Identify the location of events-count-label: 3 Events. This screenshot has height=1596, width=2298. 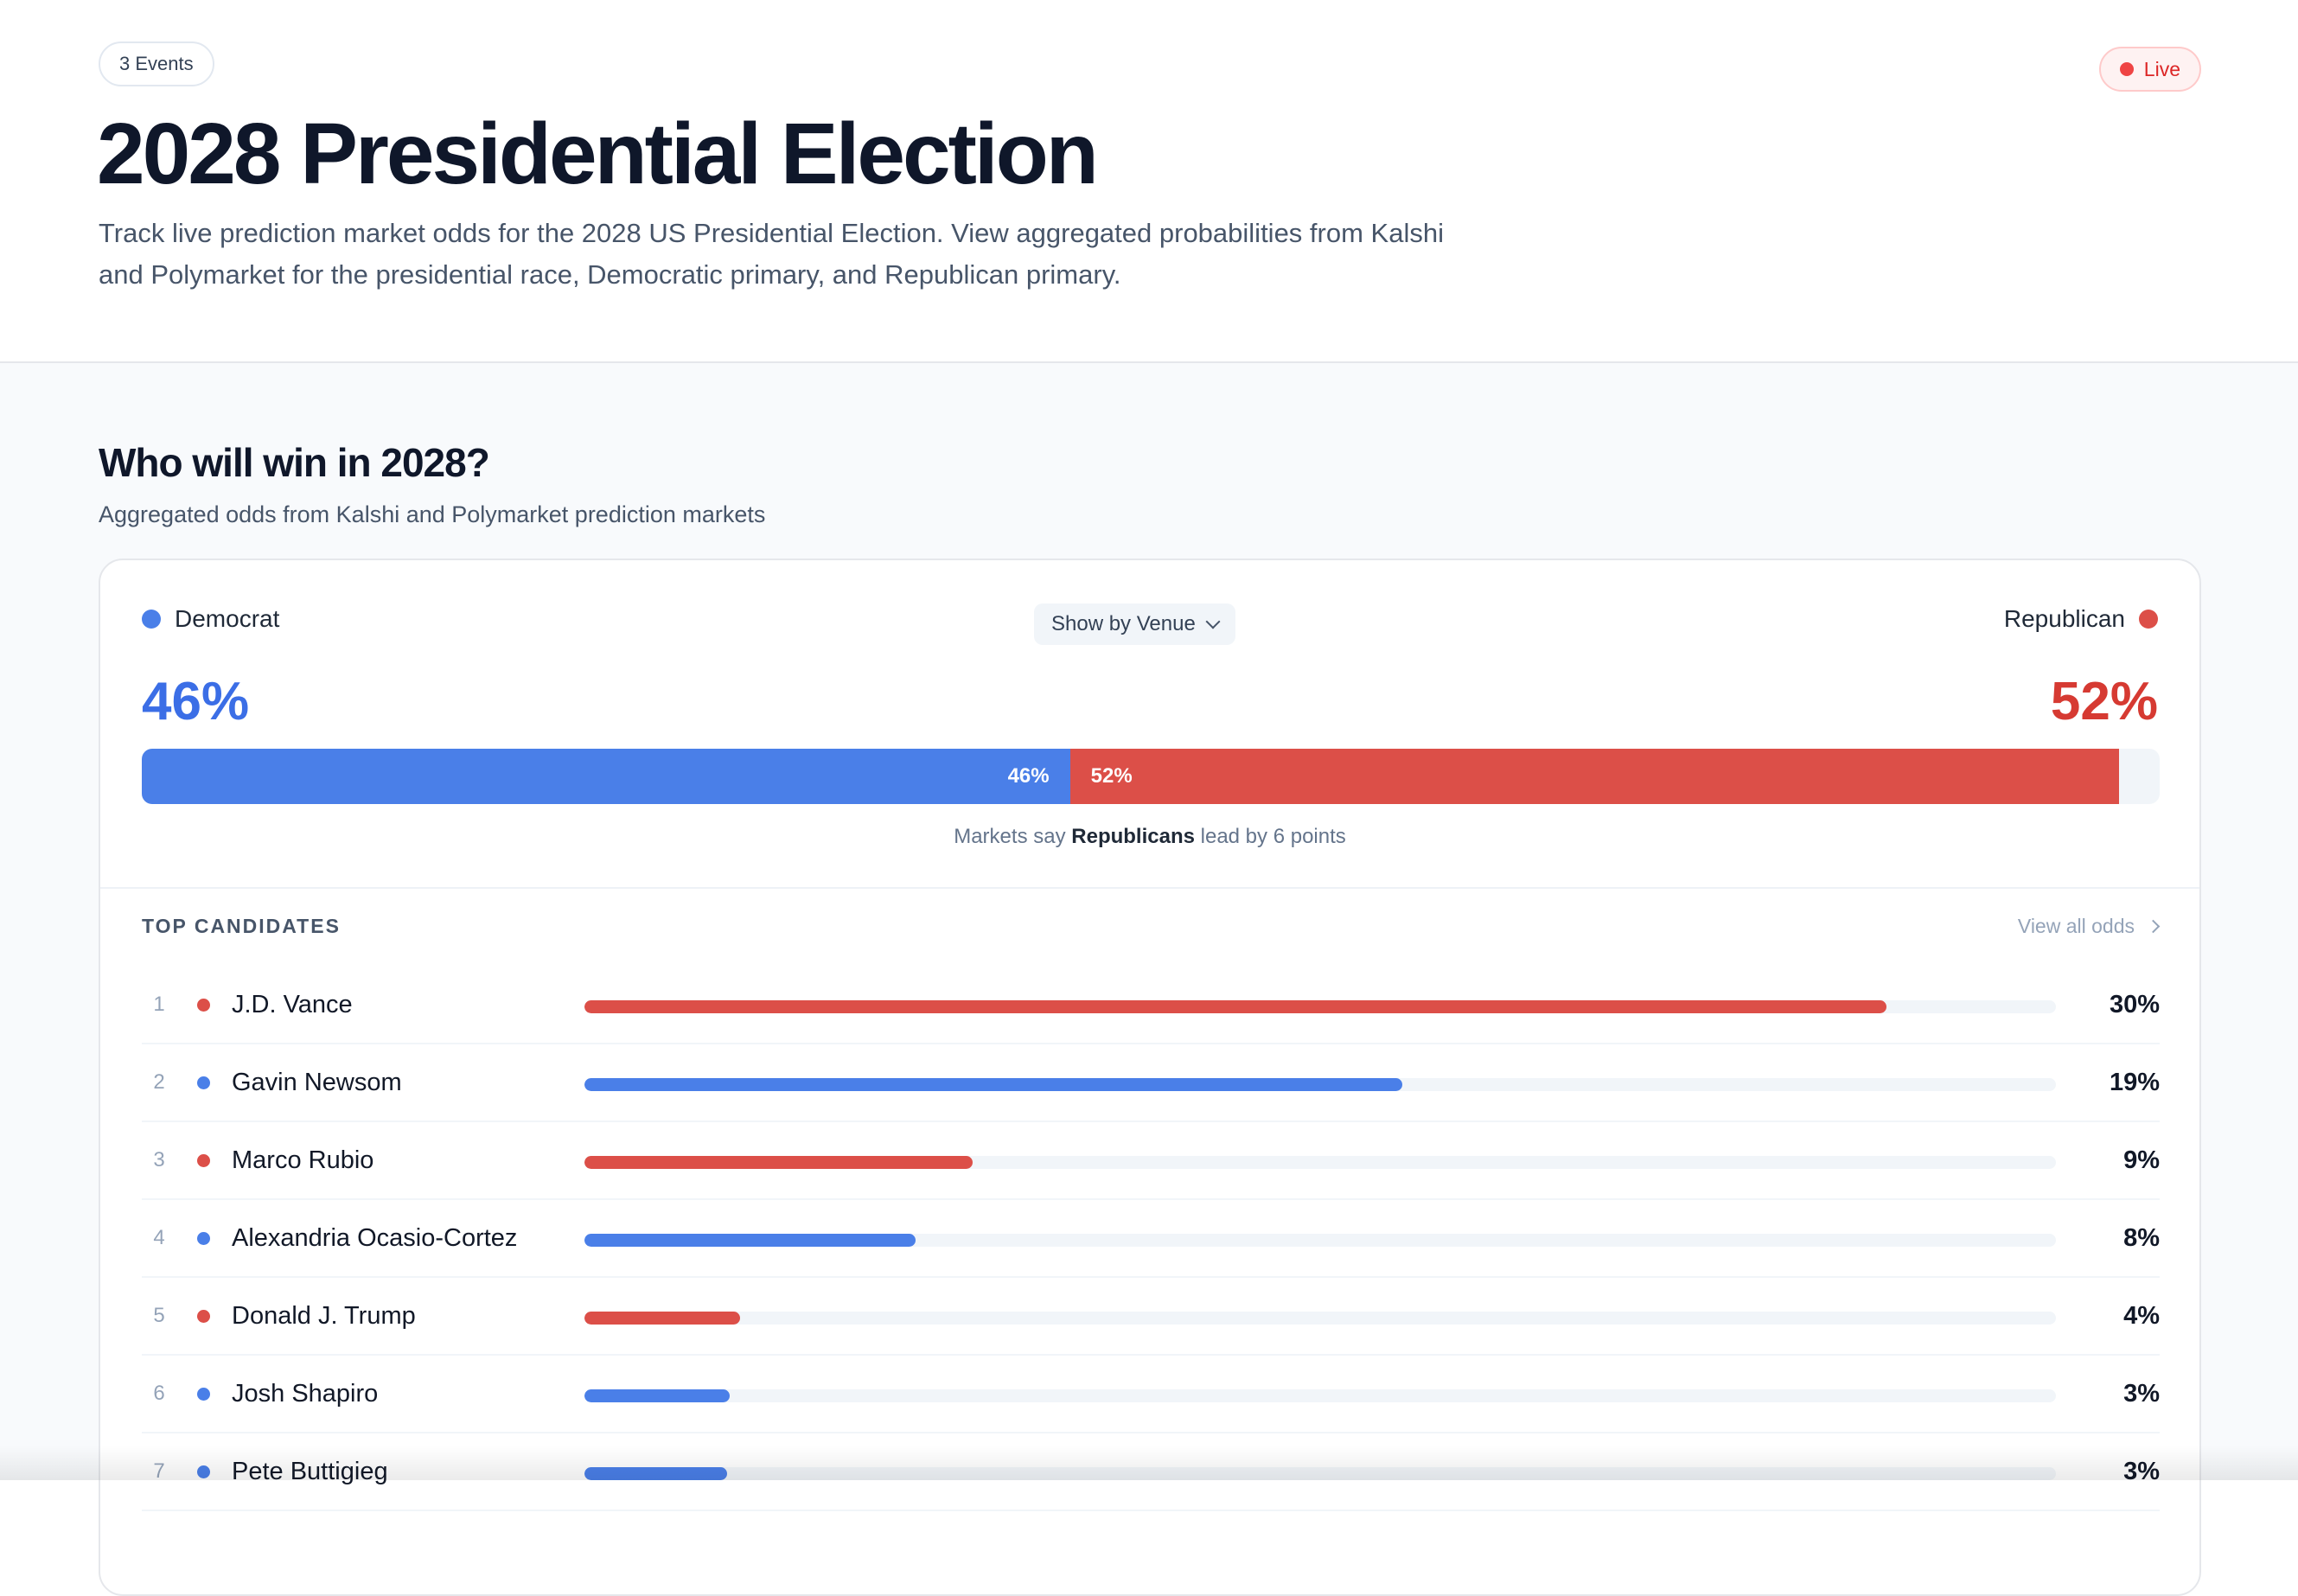
(156, 64).